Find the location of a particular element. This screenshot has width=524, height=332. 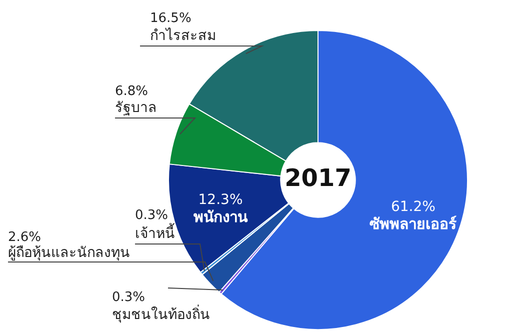

slice-label: รัฐบาล is located at coordinates (136, 108).